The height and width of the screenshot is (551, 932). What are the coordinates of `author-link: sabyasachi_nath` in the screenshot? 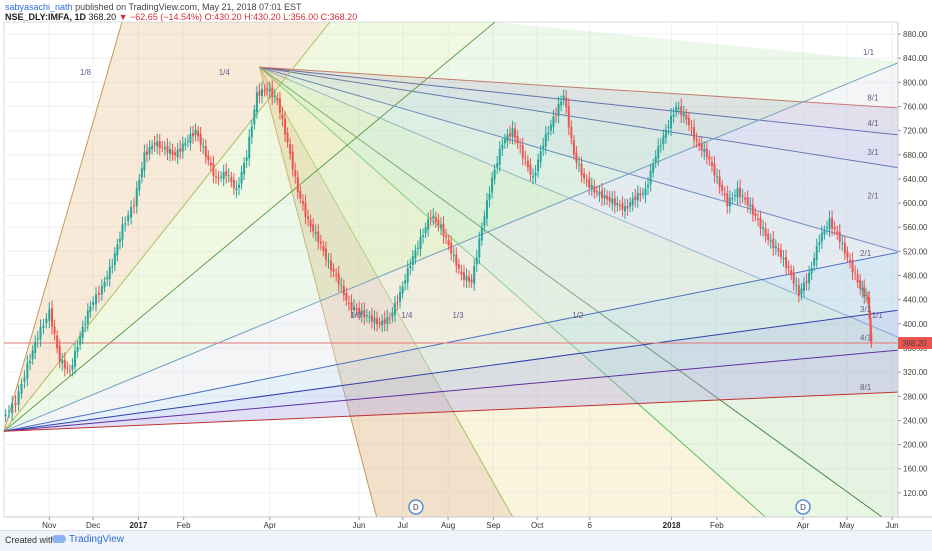 It's located at (39, 7).